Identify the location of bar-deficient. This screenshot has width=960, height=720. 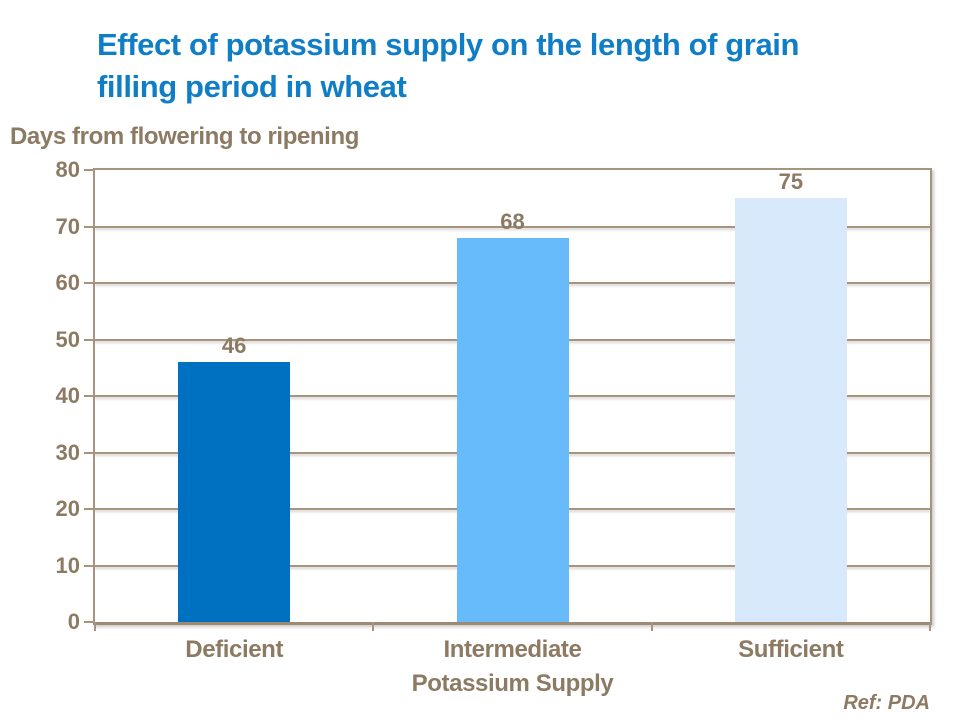
(234, 492).